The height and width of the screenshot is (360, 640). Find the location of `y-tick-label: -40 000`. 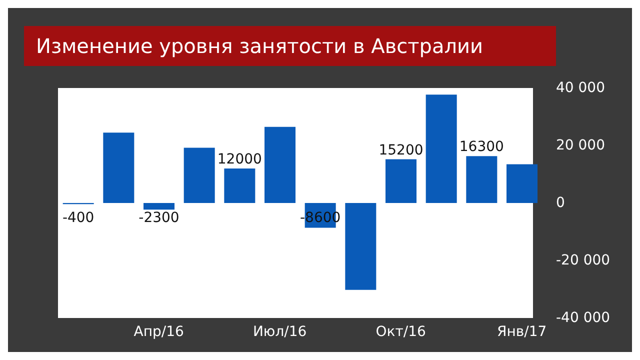

y-tick-label: -40 000 is located at coordinates (583, 318).